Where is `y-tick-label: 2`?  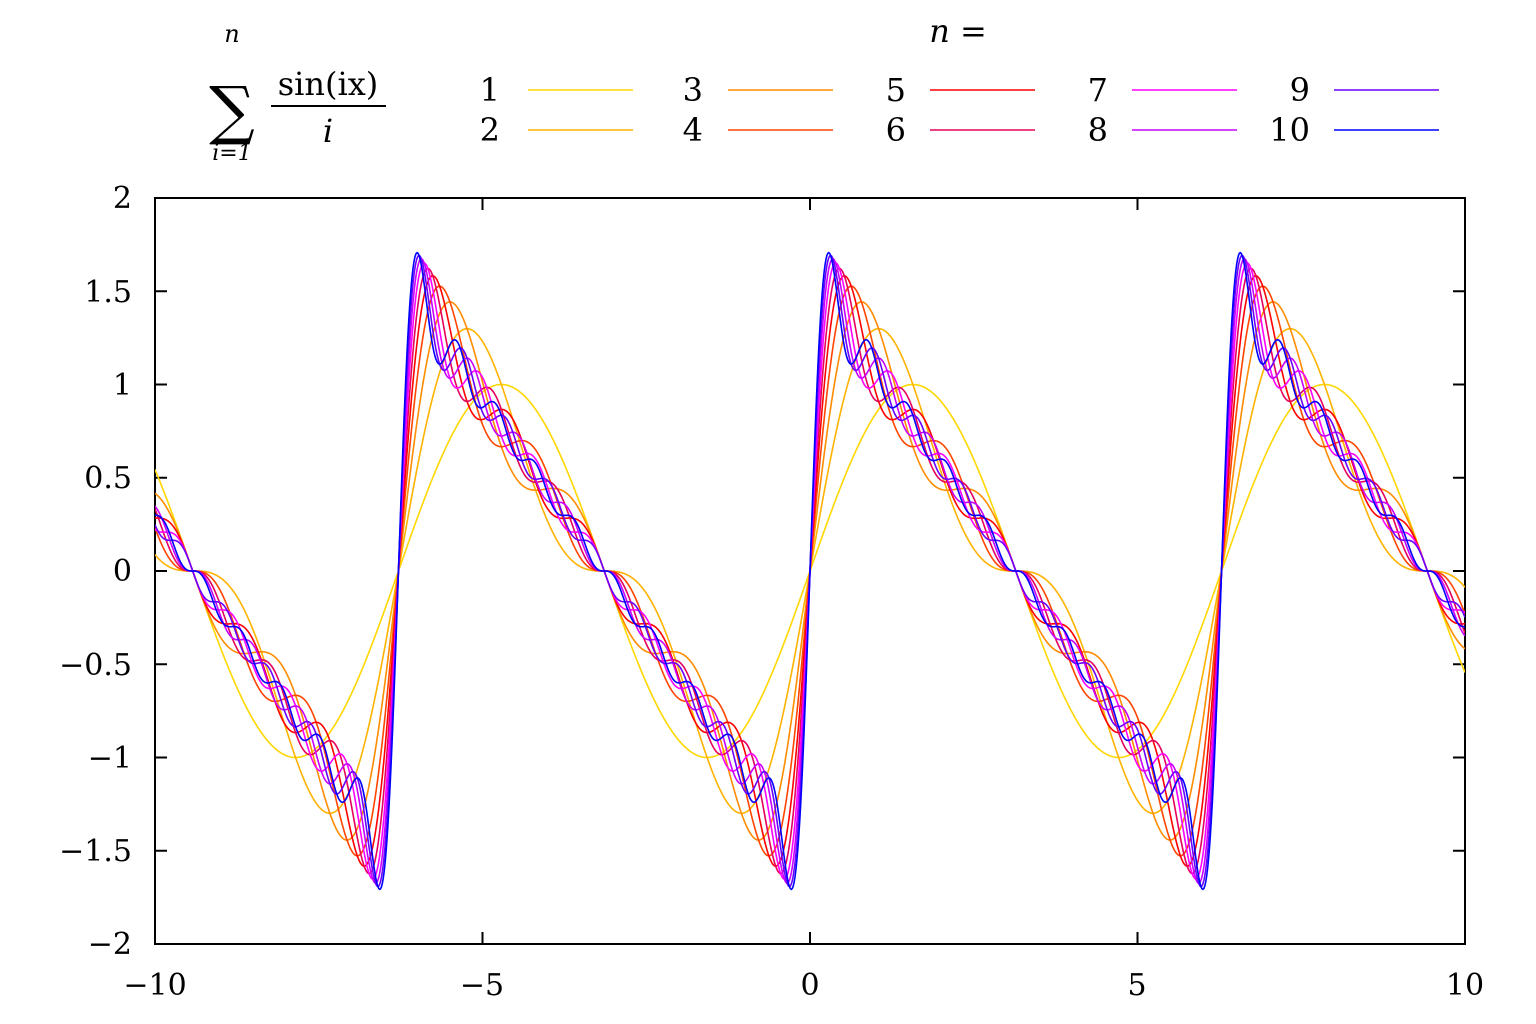 y-tick-label: 2 is located at coordinates (122, 198).